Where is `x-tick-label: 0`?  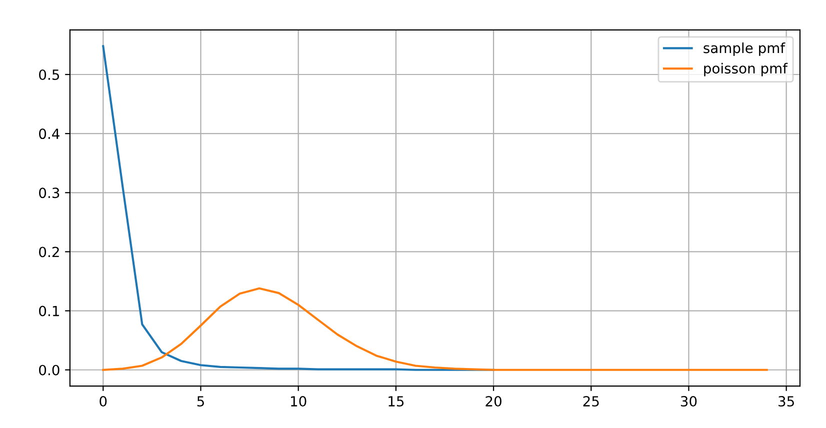
x-tick-label: 0 is located at coordinates (103, 401).